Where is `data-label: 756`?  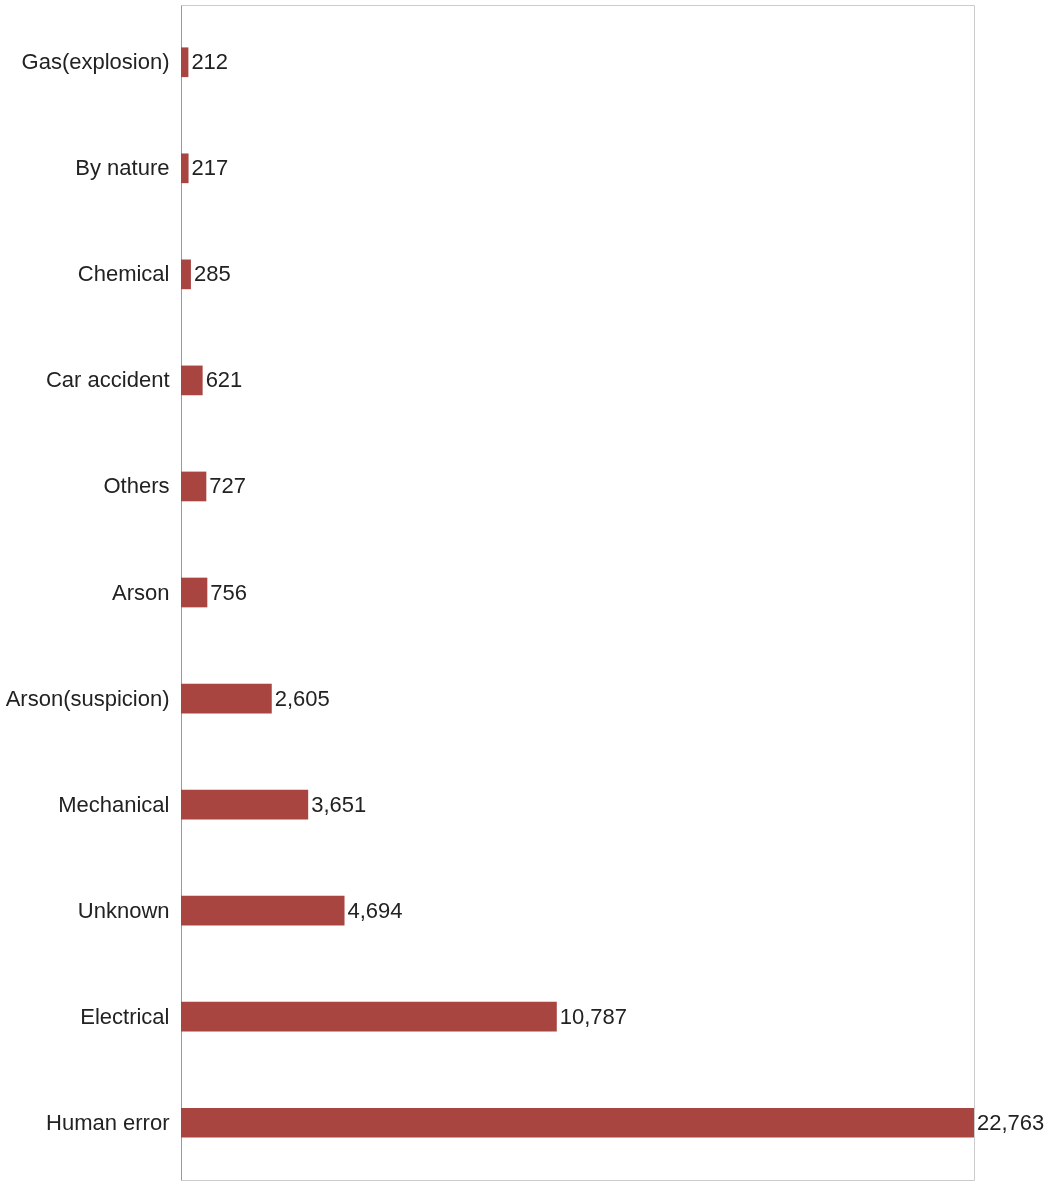
data-label: 756 is located at coordinates (229, 592).